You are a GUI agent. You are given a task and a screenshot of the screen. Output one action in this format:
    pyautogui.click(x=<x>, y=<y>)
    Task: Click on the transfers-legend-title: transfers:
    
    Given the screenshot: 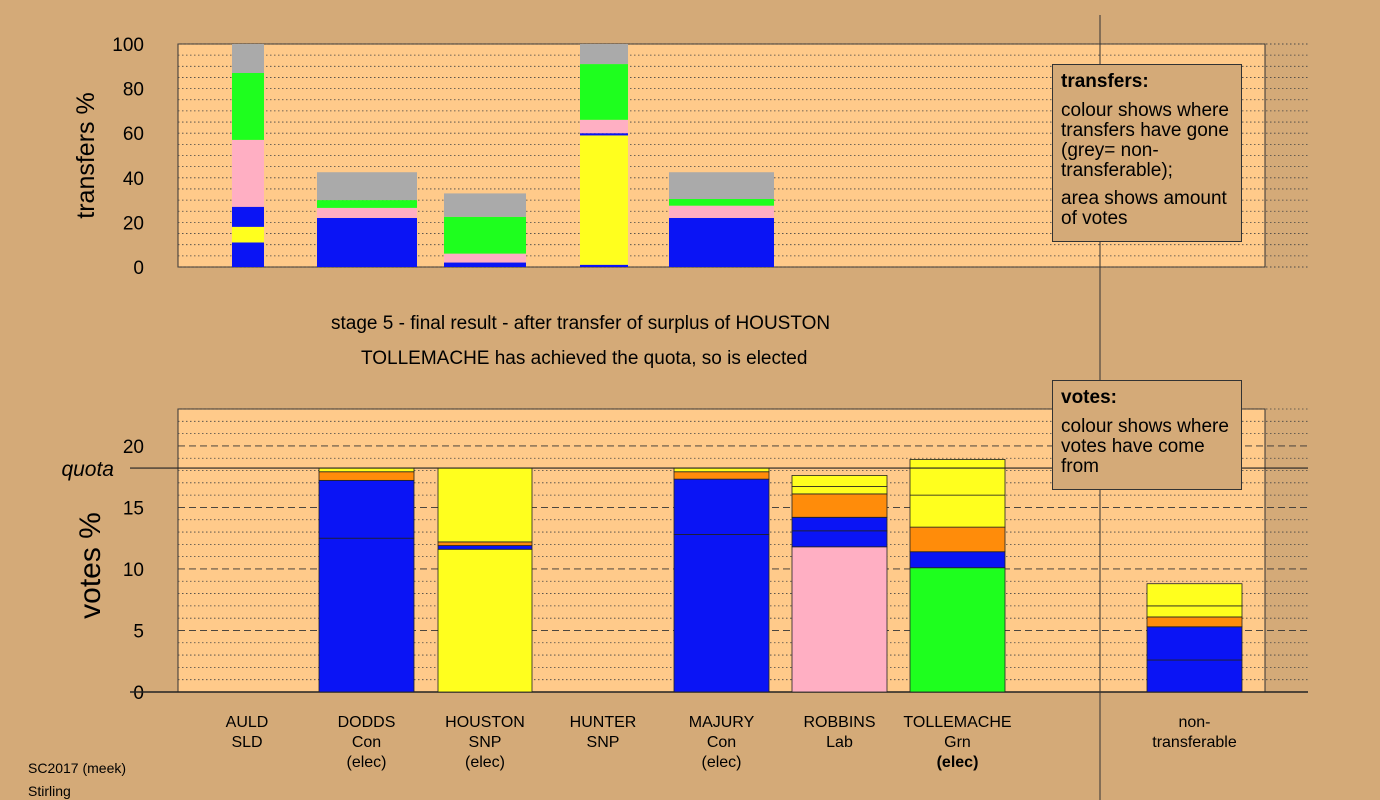 What is the action you would take?
    pyautogui.click(x=1105, y=81)
    